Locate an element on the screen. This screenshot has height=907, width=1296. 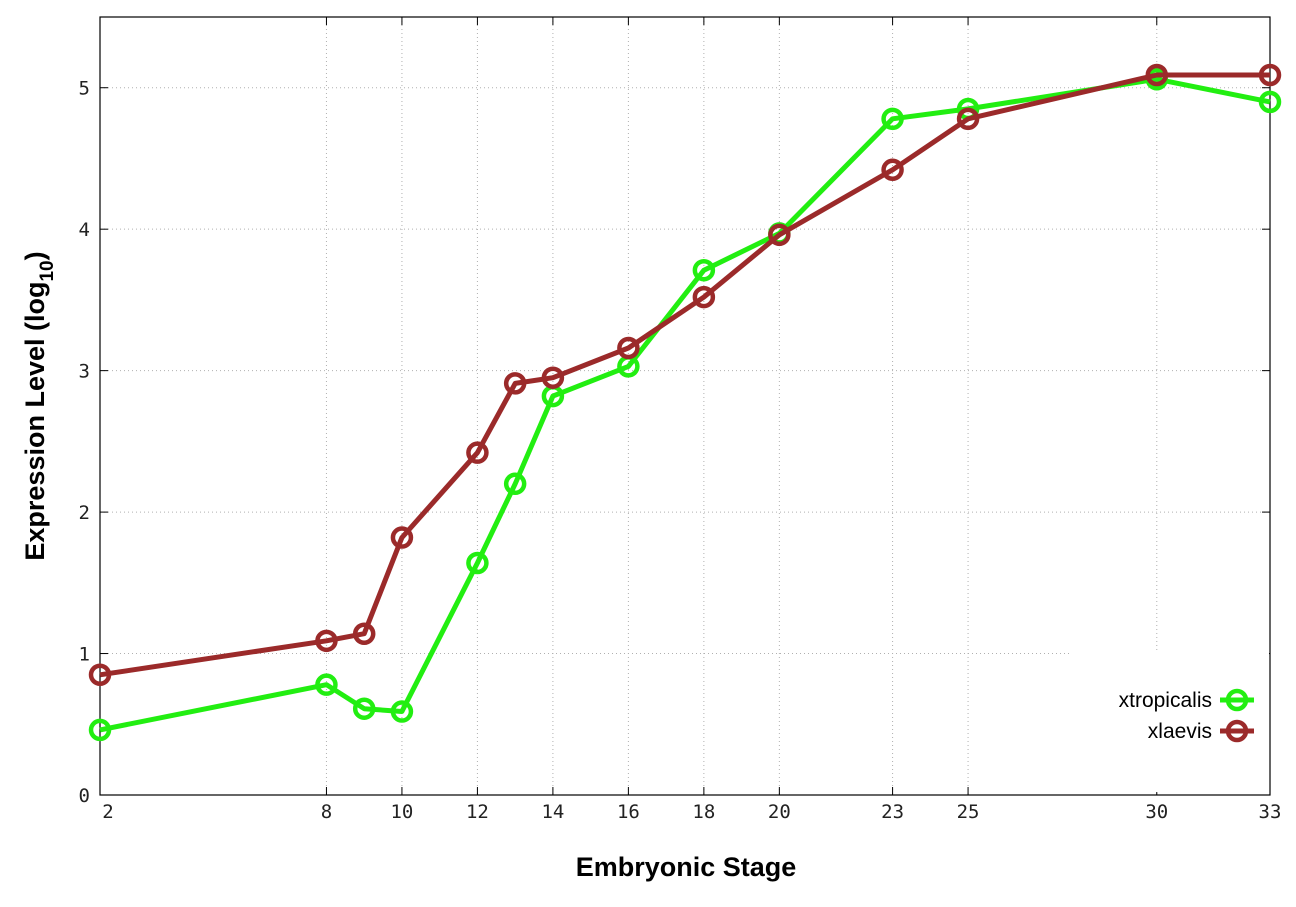
legend-marker-xtropicalis is located at coordinates (1237, 700).